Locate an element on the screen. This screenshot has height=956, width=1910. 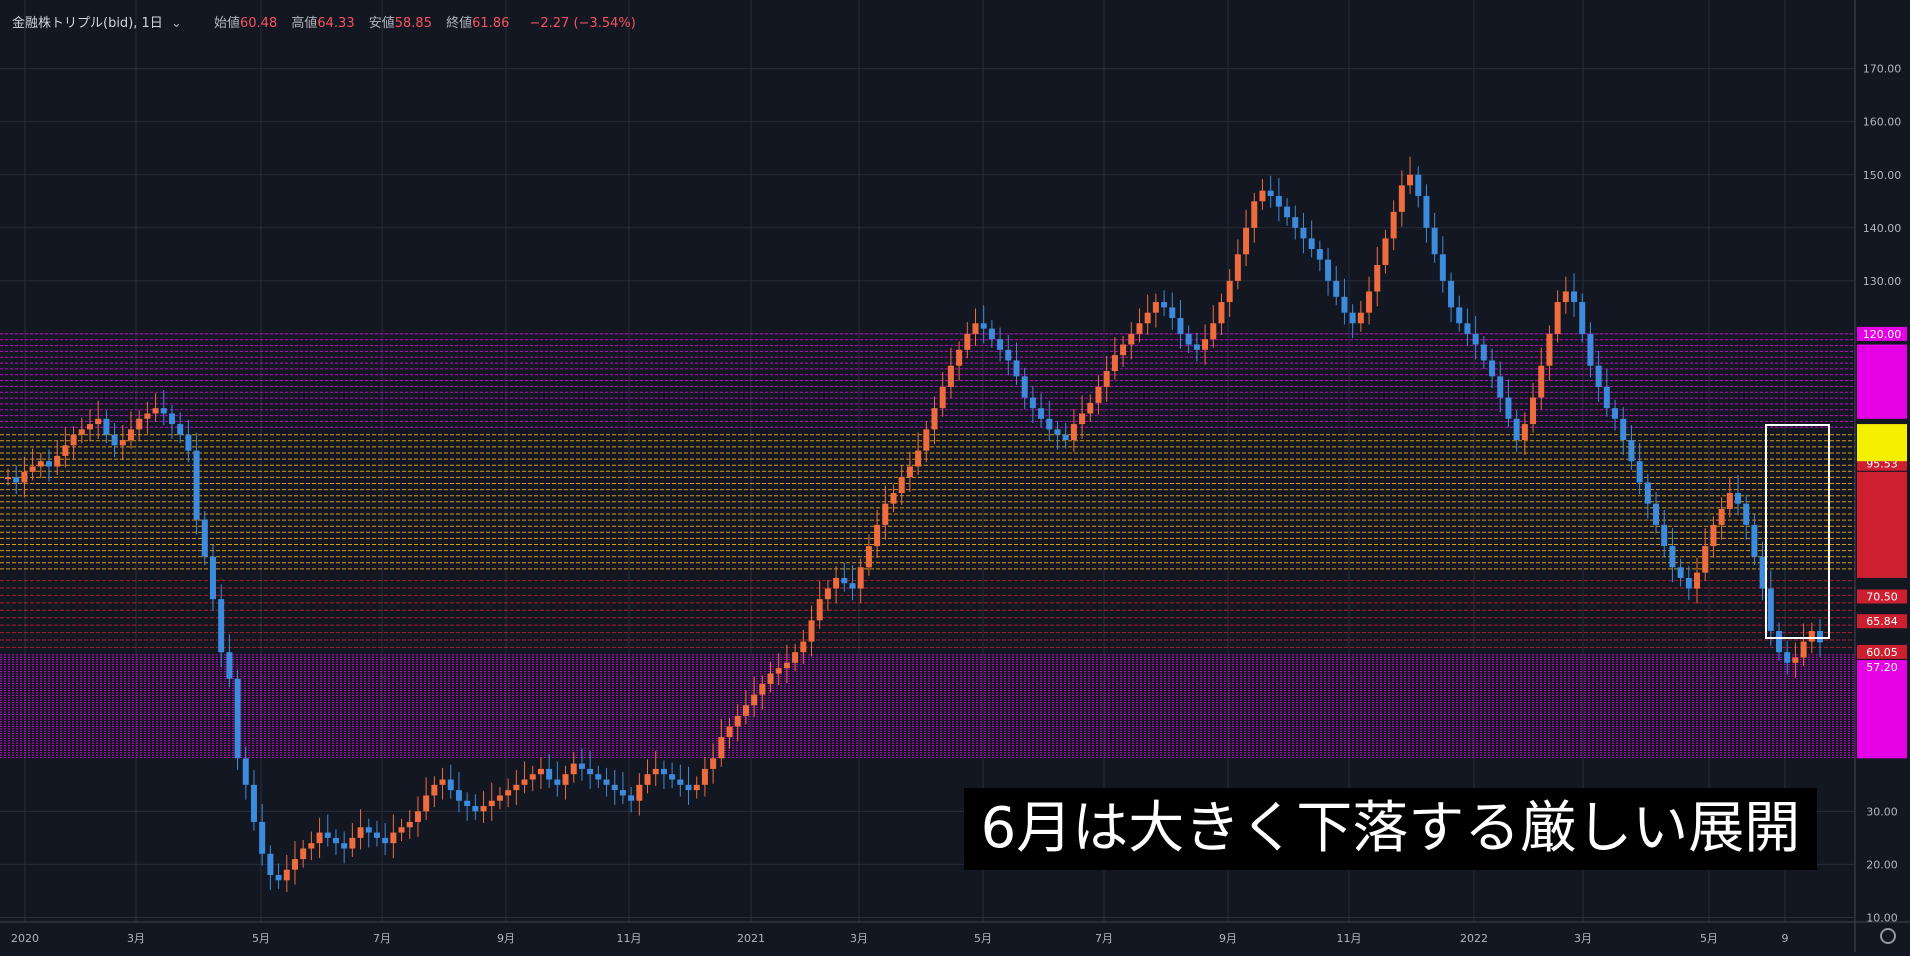
gear-icon is located at coordinates (1888, 936).